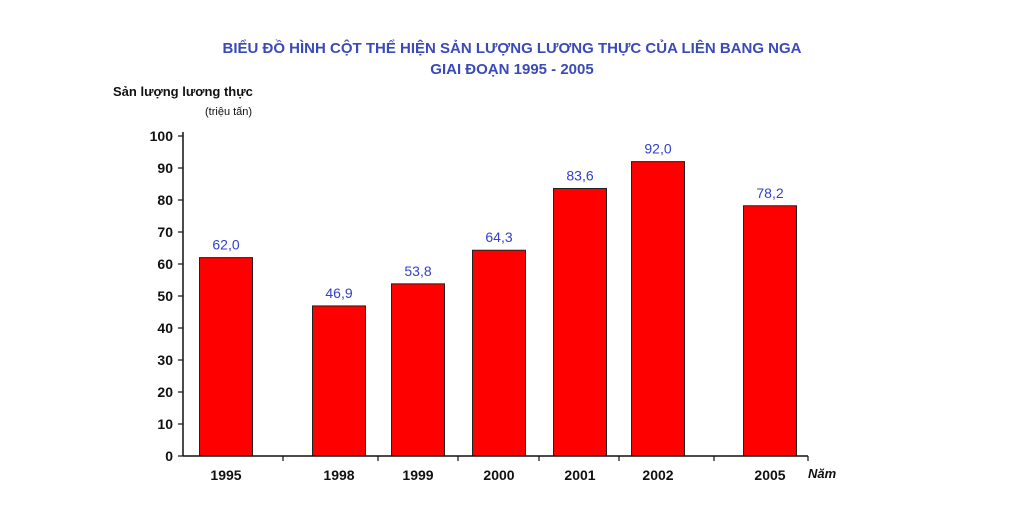 Image resolution: width=1024 pixels, height=524 pixels. I want to click on x-axis-label: Năm, so click(822, 473).